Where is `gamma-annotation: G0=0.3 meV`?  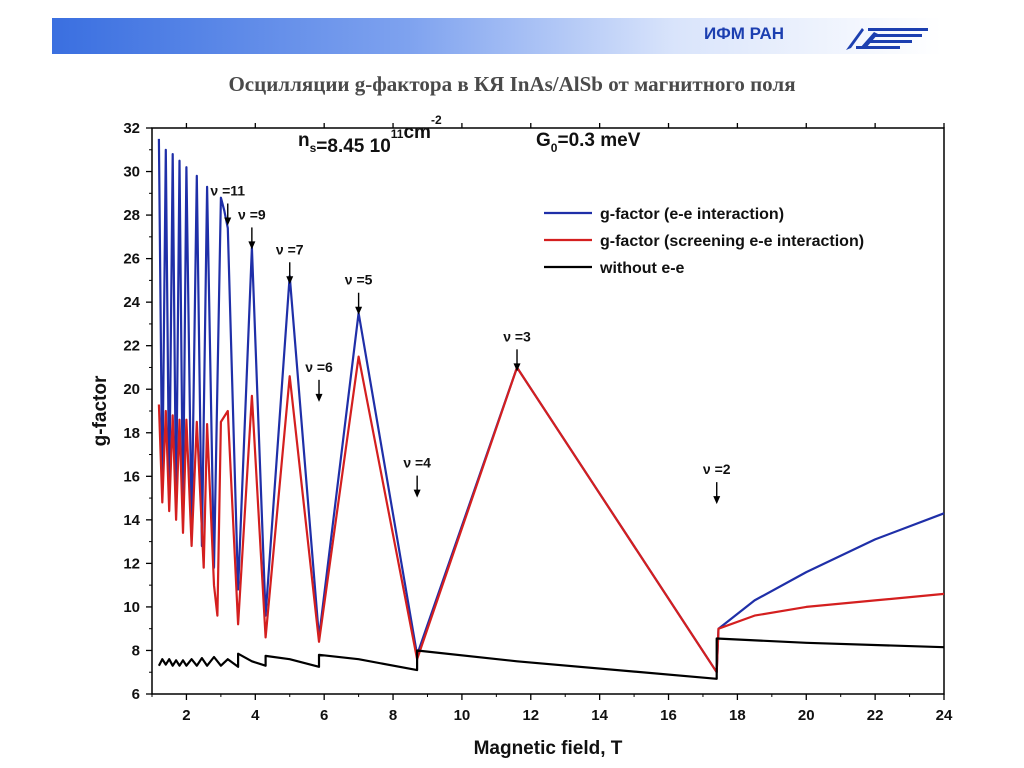
gamma-annotation: G0=0.3 meV is located at coordinates (588, 142).